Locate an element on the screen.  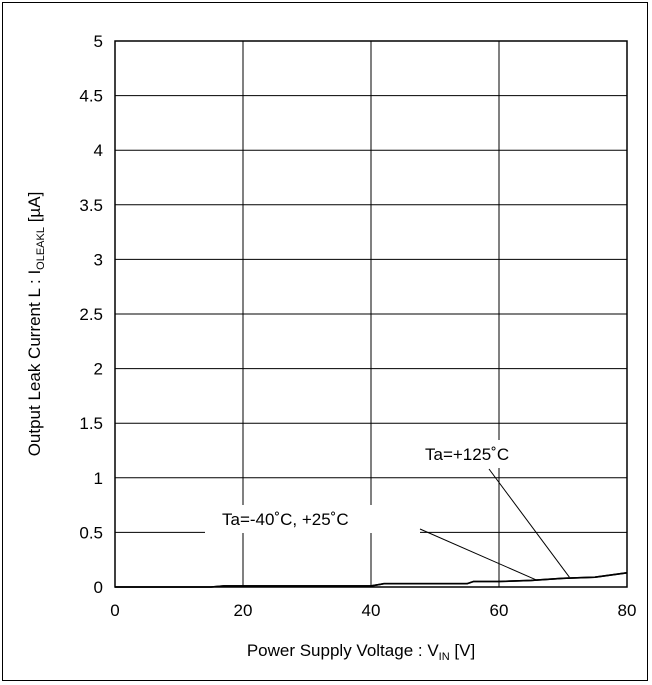
y-axis-title-main: Output Leak Current L : I is located at coordinates (34, 363).